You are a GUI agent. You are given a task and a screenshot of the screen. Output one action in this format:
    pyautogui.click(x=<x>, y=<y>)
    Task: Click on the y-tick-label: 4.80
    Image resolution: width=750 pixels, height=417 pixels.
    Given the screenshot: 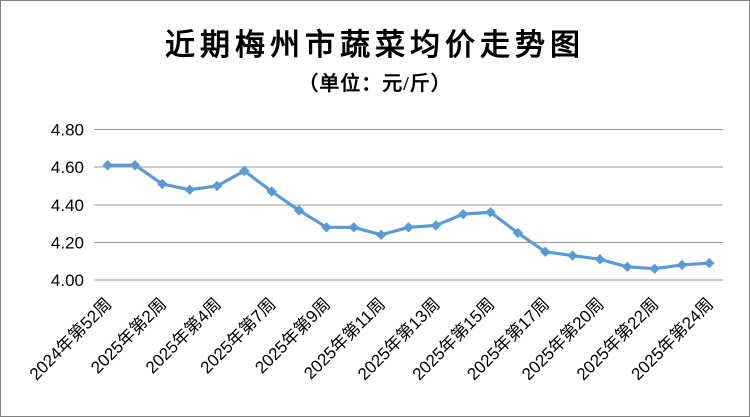 What is the action you would take?
    pyautogui.click(x=67, y=130)
    